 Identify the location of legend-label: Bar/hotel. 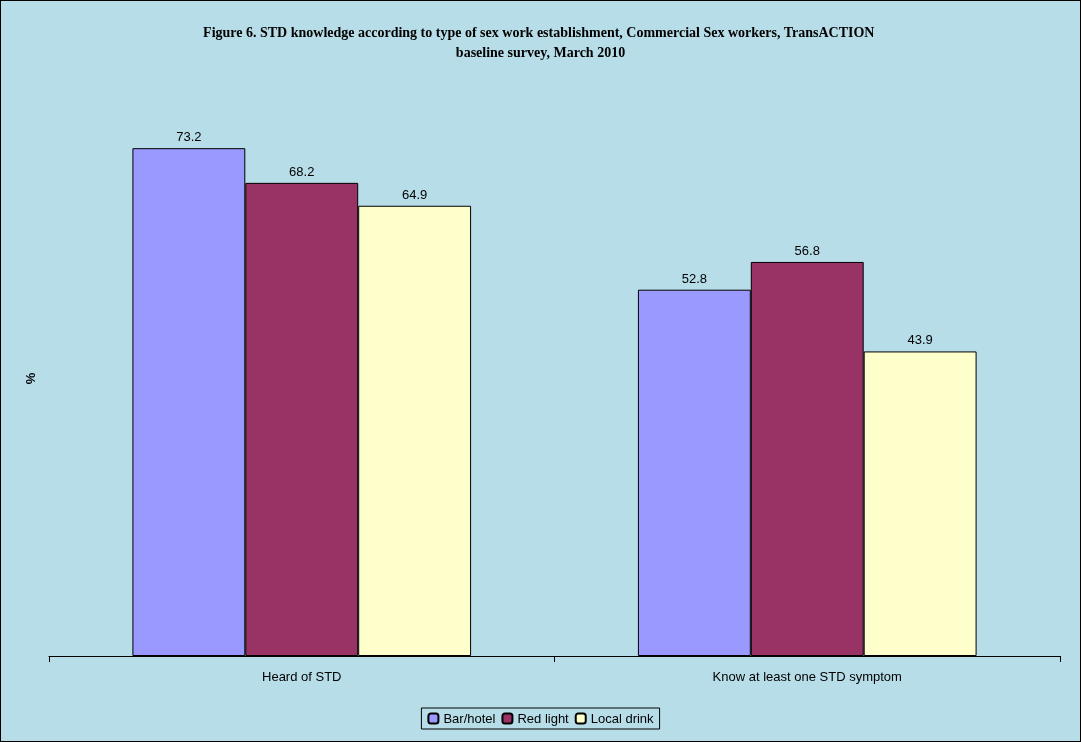
(469, 718).